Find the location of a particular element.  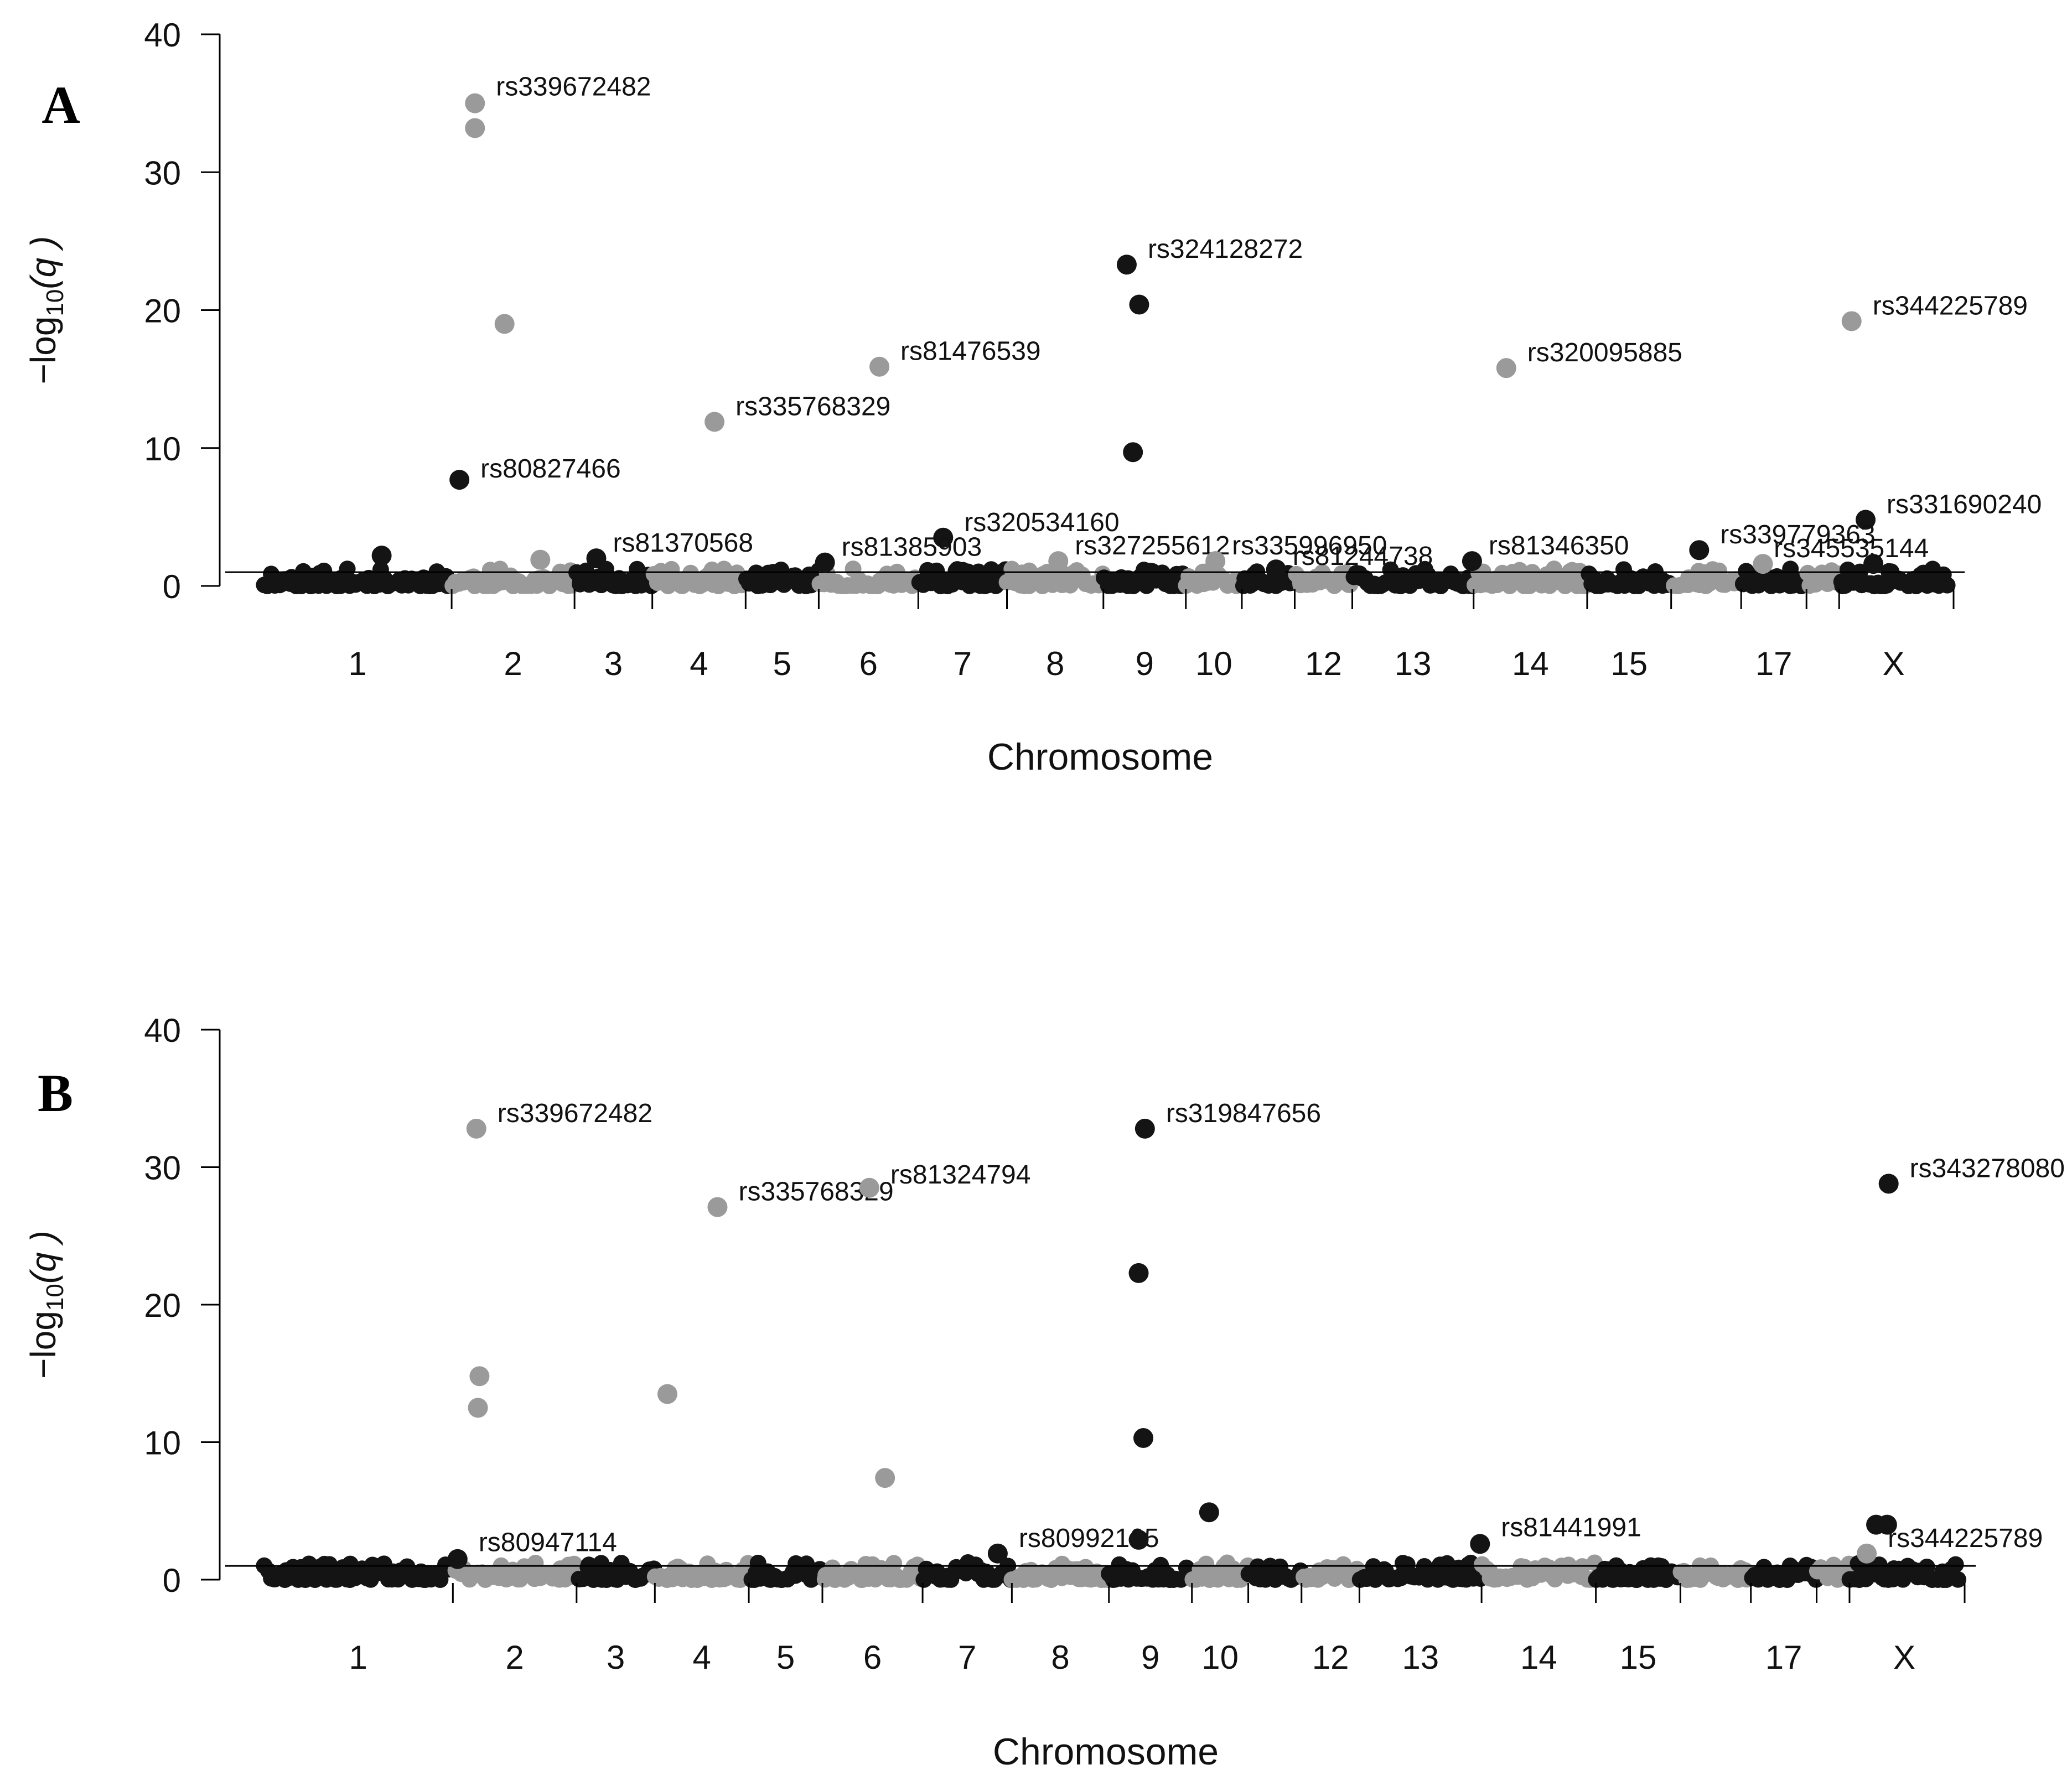

chromosome-8-snp-band is located at coordinates (1060, 1572).